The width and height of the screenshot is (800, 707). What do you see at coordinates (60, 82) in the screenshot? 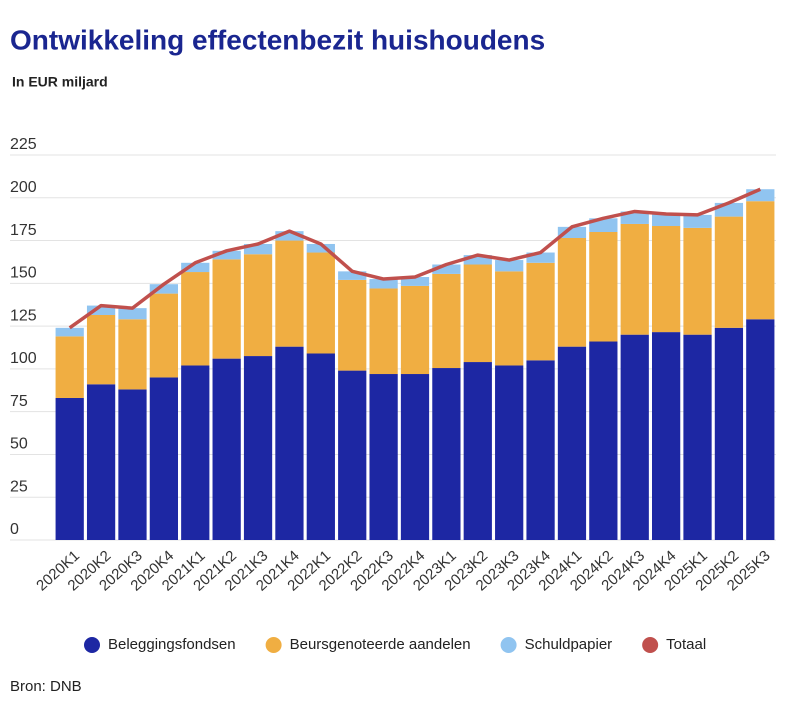
I see `chart-subtitle: In EUR miljard` at bounding box center [60, 82].